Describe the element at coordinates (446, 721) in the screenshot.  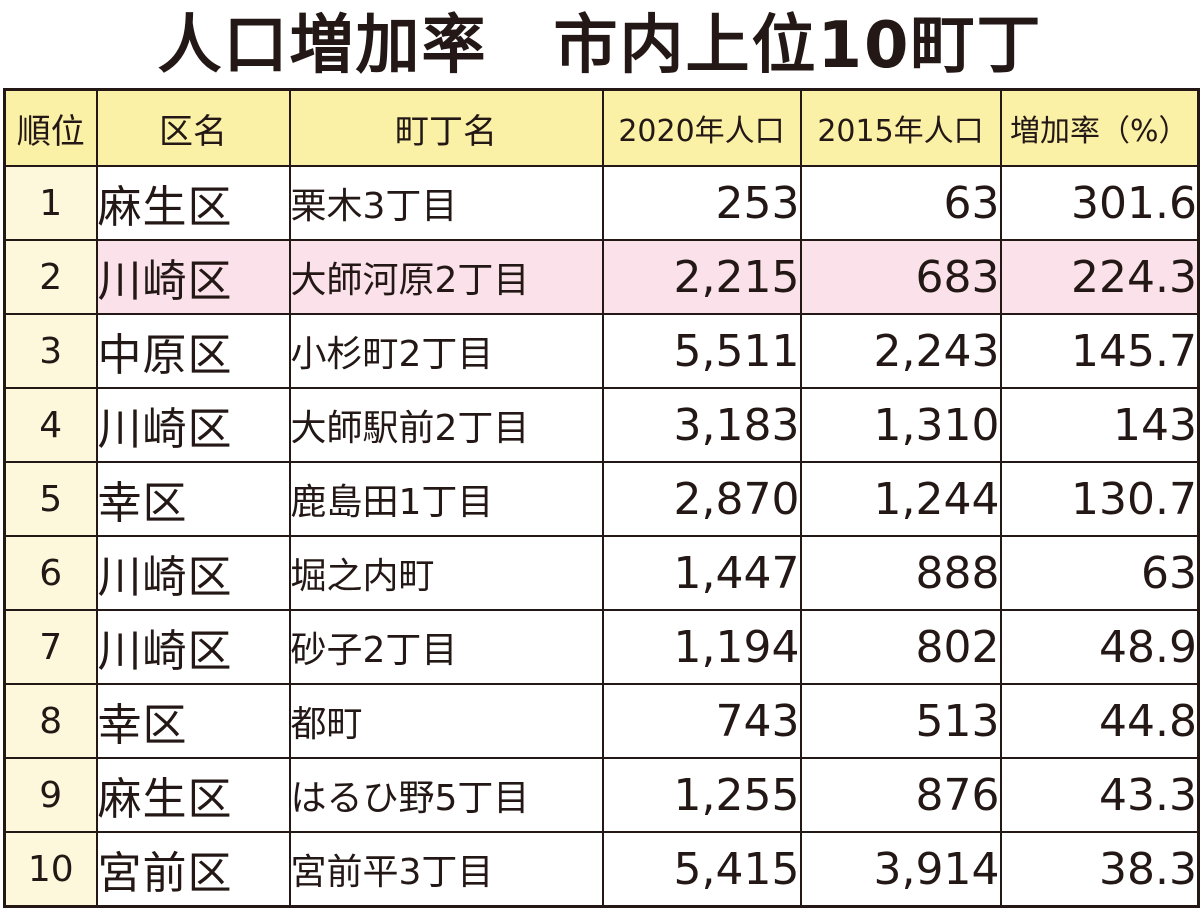
I see `town-cell: 都町` at that location.